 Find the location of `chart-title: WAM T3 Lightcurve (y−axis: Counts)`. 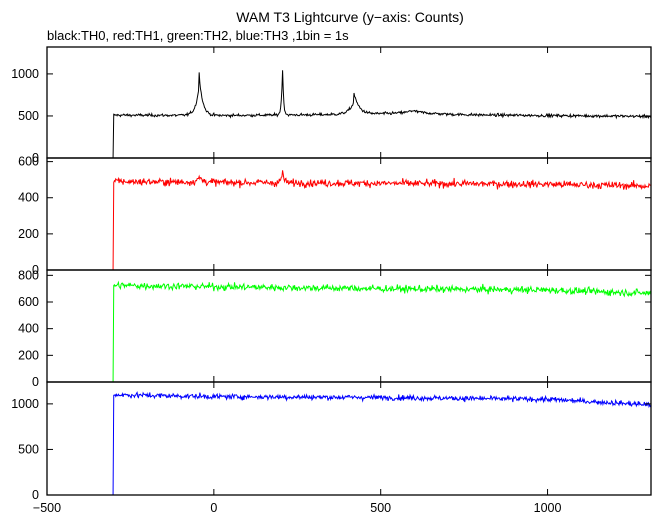

chart-title: WAM T3 Lightcurve (y−axis: Counts) is located at coordinates (350, 17).